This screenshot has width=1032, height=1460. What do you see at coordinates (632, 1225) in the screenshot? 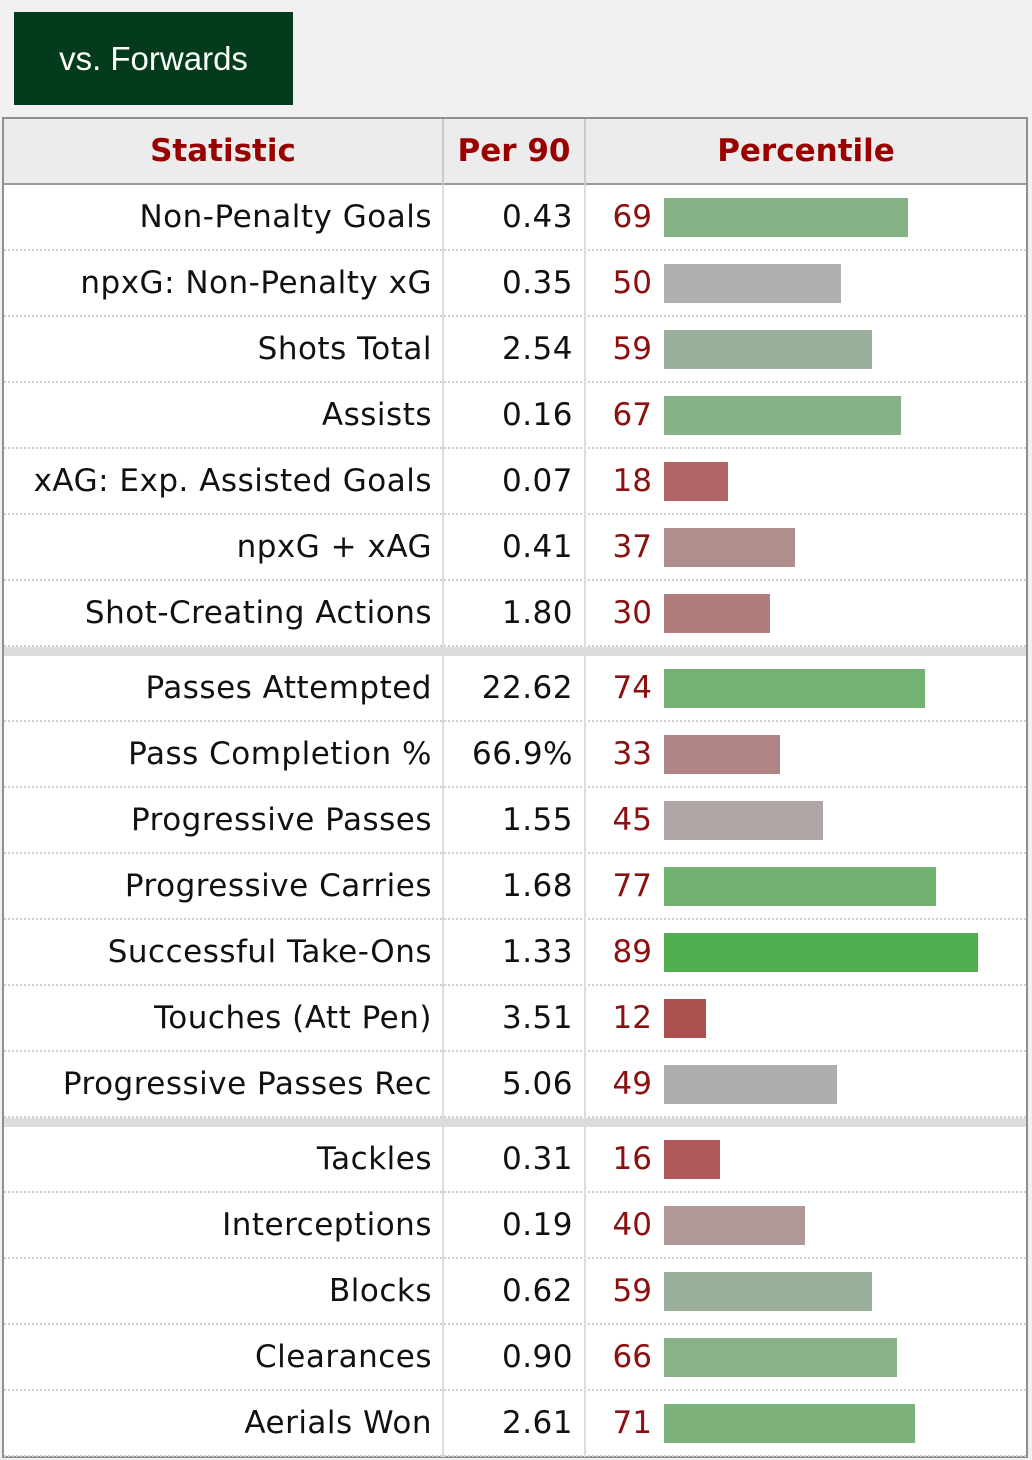
I see `percentile-value: 40` at bounding box center [632, 1225].